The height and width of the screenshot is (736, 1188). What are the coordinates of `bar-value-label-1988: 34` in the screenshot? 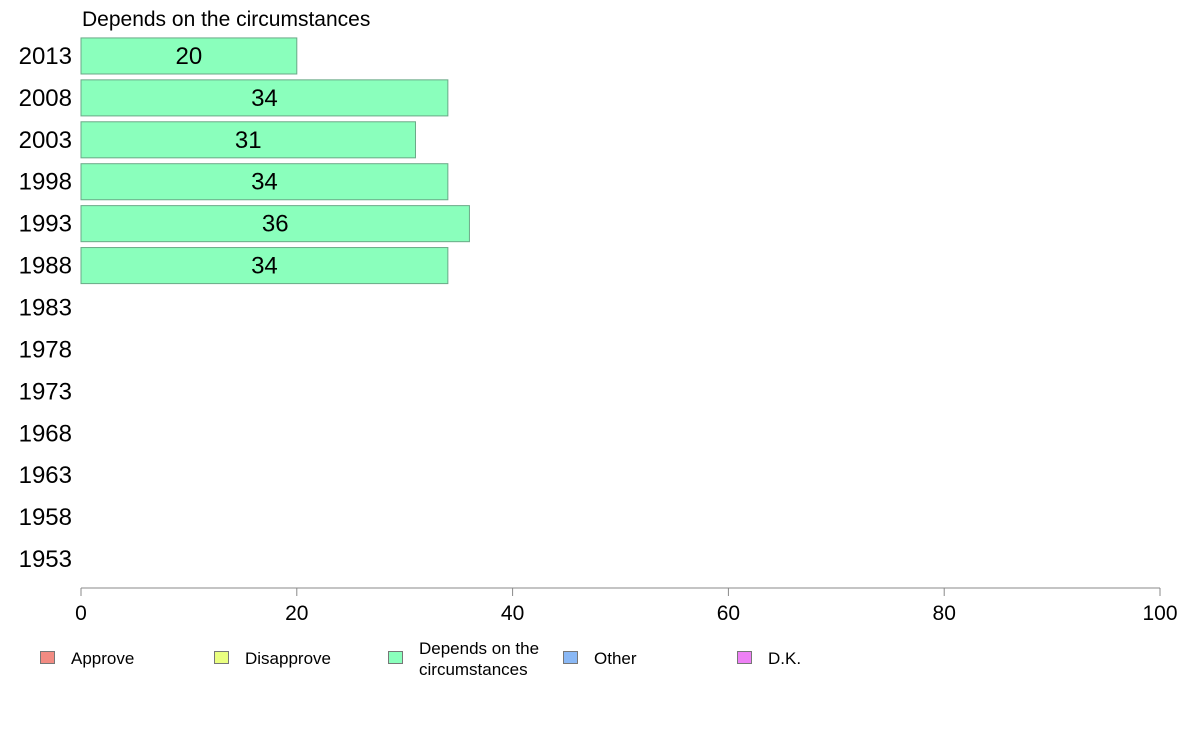 It's located at (264, 266).